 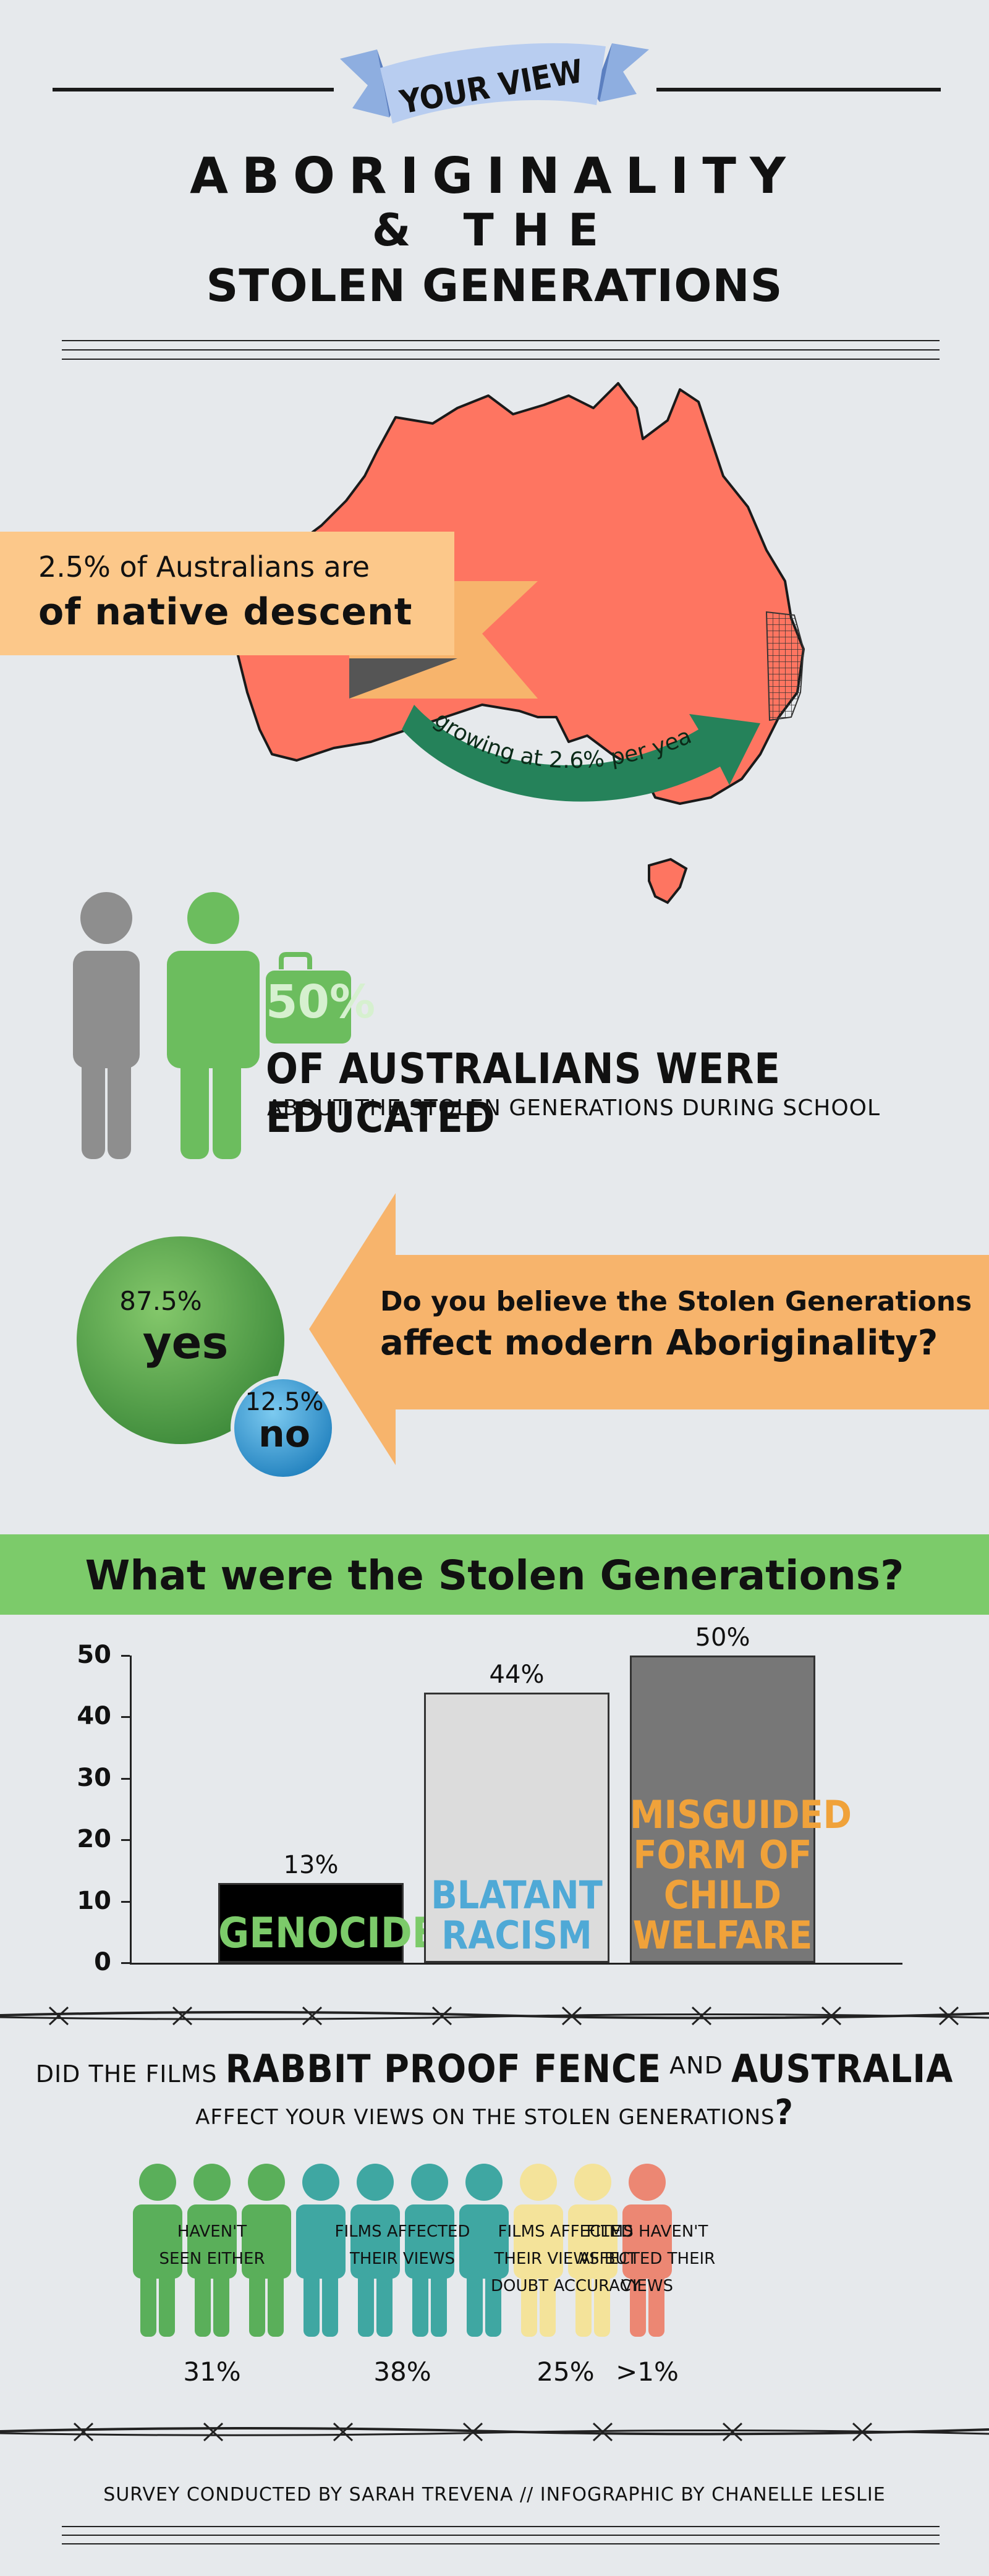 What do you see at coordinates (311, 1864) in the screenshot?
I see `bar-value-label: 13%` at bounding box center [311, 1864].